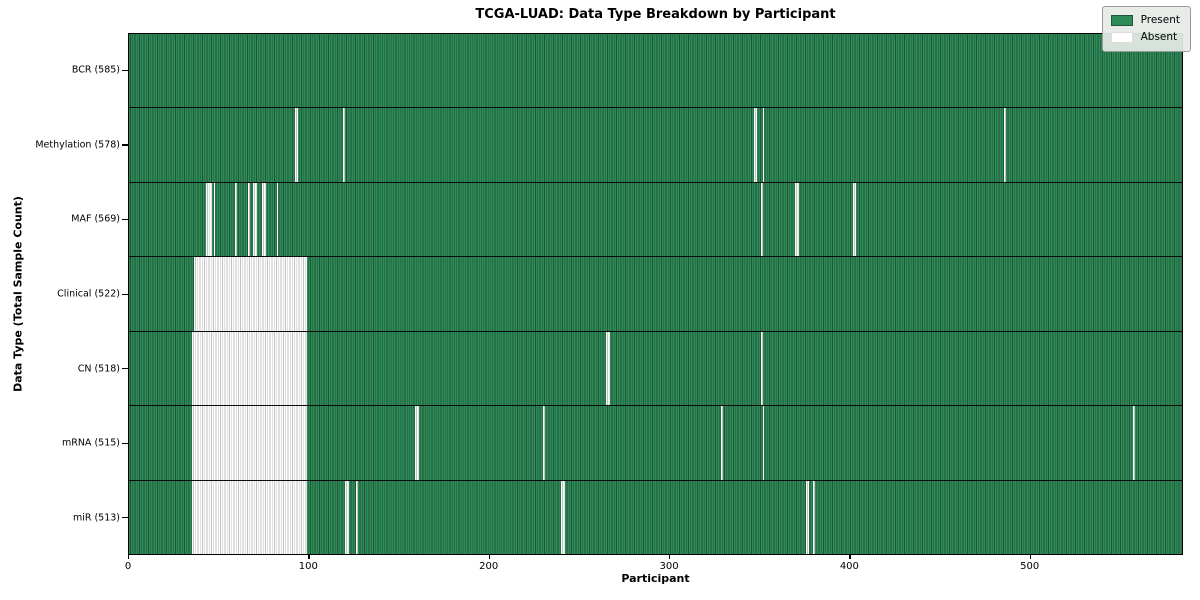 This screenshot has height=600, width=1200. What do you see at coordinates (655, 71) in the screenshot?
I see `row-bcr` at bounding box center [655, 71].